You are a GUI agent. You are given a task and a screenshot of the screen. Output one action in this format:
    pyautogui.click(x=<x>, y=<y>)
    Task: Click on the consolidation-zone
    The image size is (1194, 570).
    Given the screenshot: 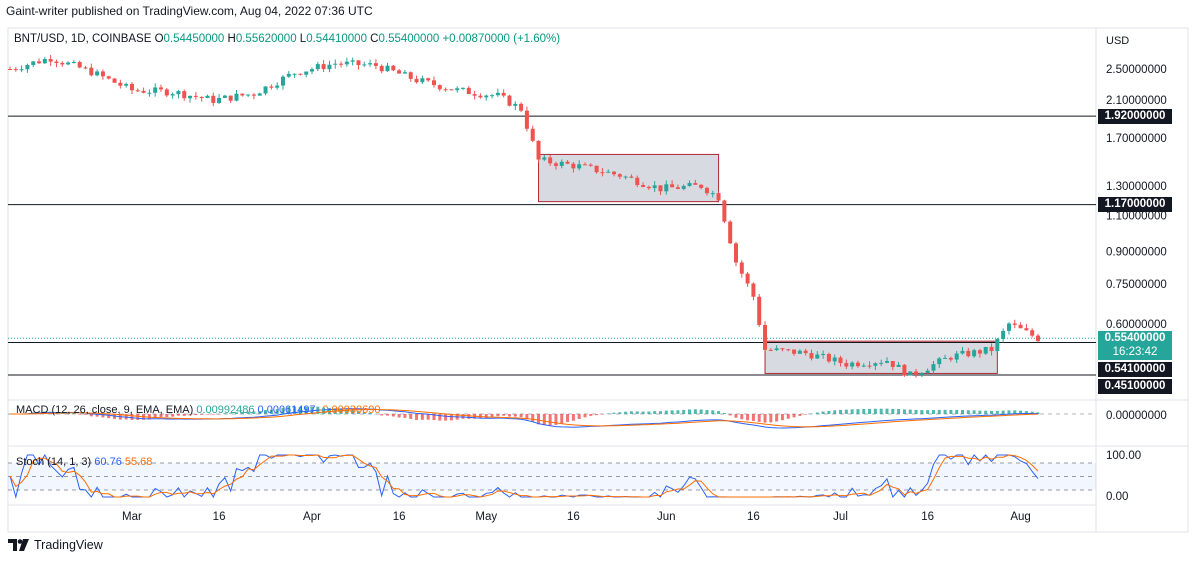 What is the action you would take?
    pyautogui.click(x=629, y=178)
    